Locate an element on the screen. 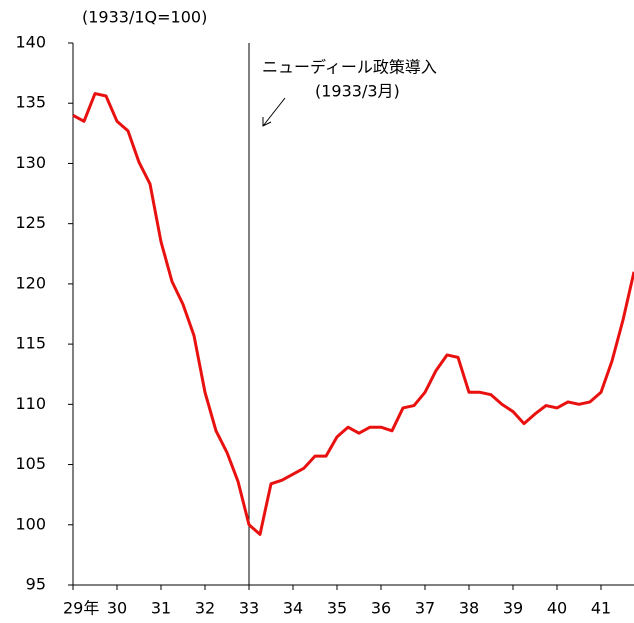 This screenshot has width=634, height=623. x-tick-label: 31 is located at coordinates (161, 608).